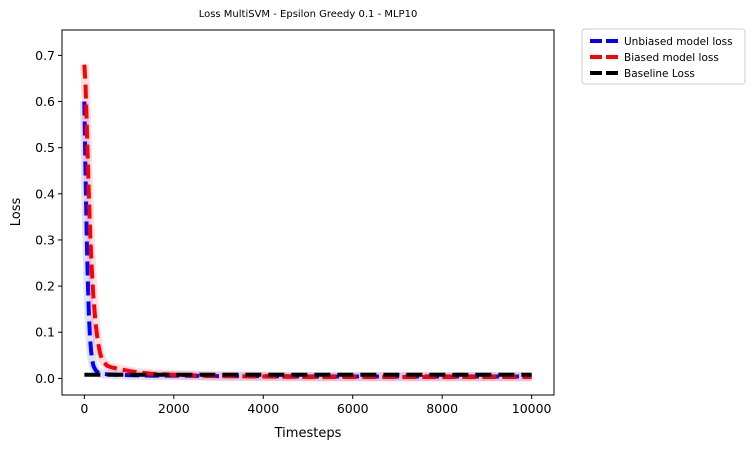 This screenshot has height=449, width=752. What do you see at coordinates (45, 239) in the screenshot?
I see `y-tick-label: 0.3` at bounding box center [45, 239].